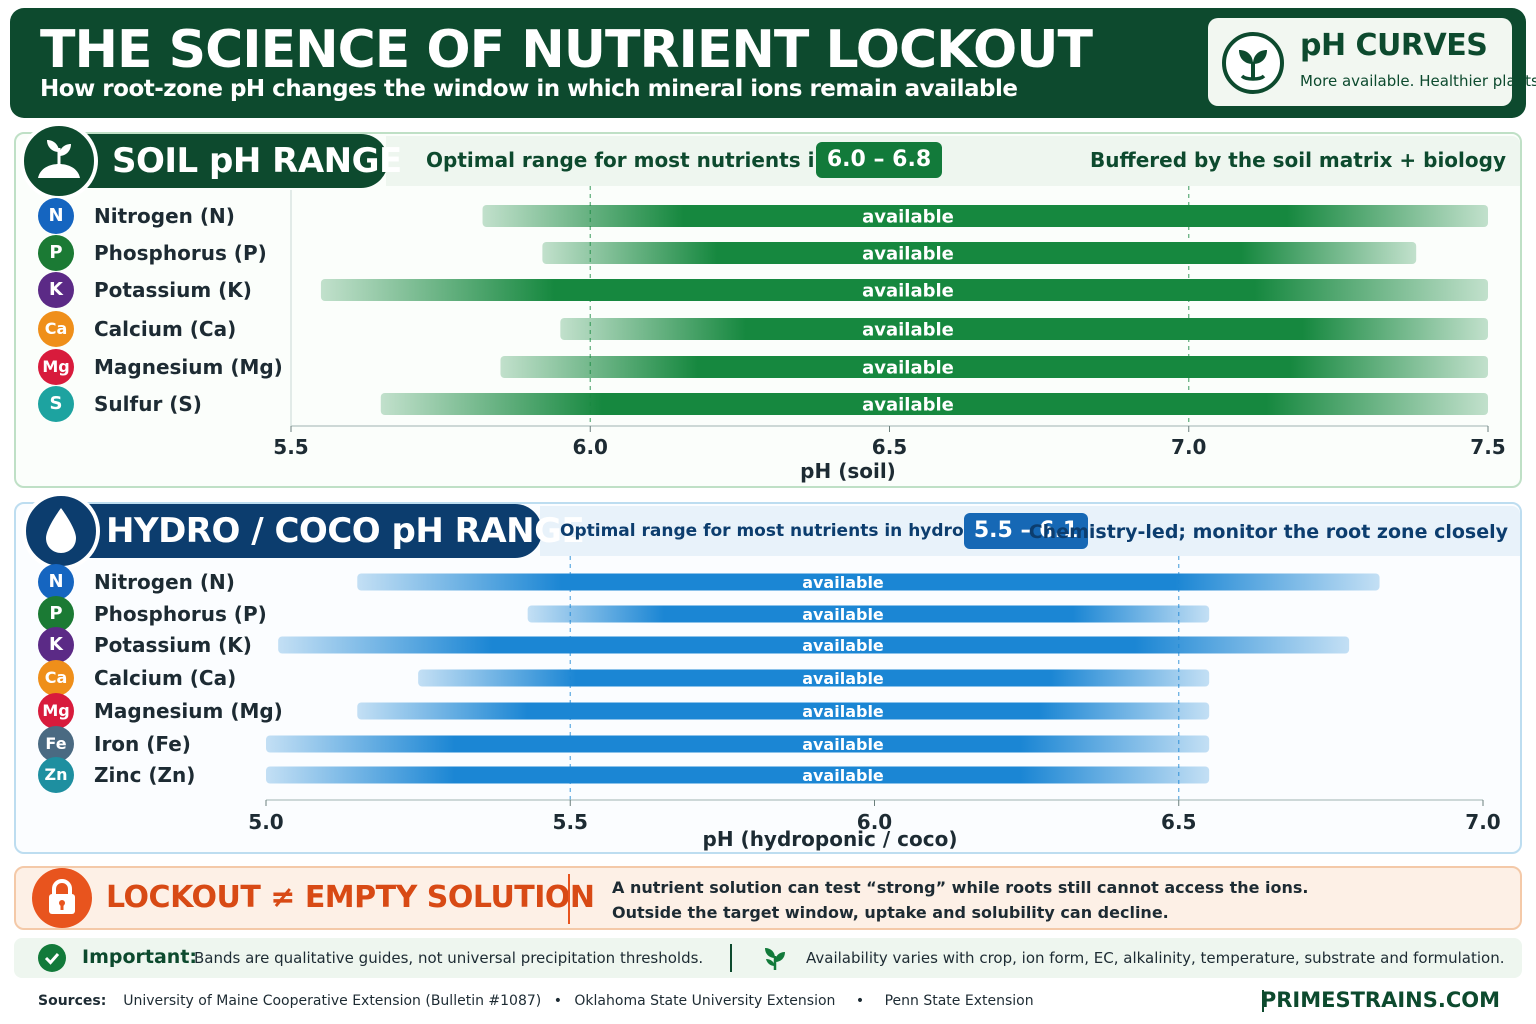 This screenshot has height=1024, width=1536. What do you see at coordinates (140, 957) in the screenshot?
I see `important-label: Important:` at bounding box center [140, 957].